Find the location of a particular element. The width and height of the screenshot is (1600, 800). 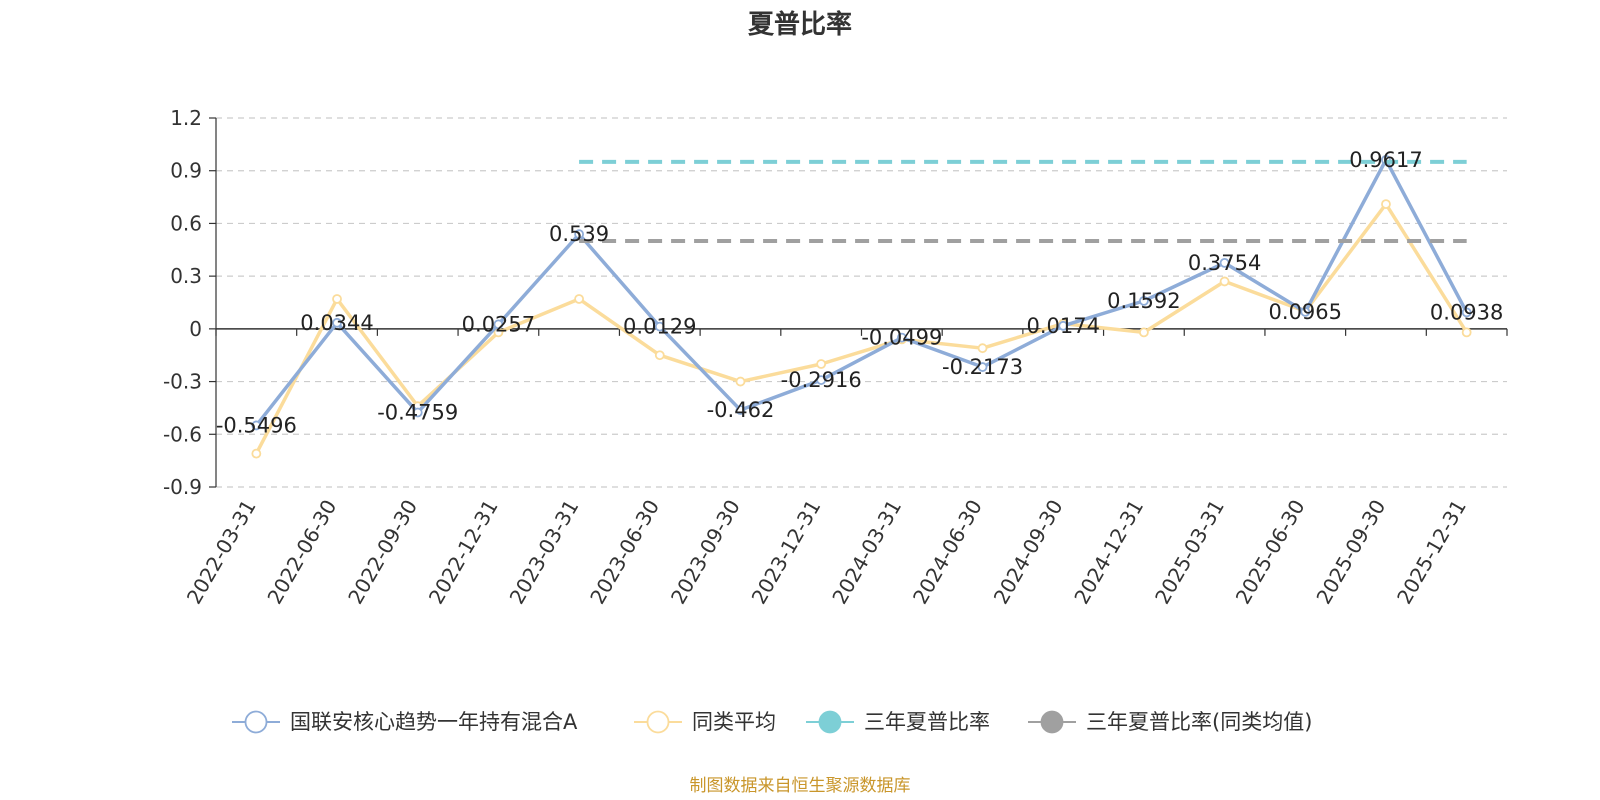

x-category-label: 2024-09-30 is located at coordinates (1028, 552).